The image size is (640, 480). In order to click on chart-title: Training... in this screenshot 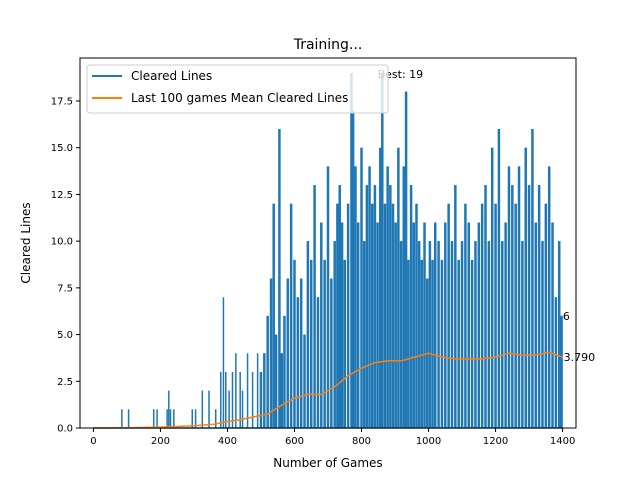, I will do `click(328, 45)`.